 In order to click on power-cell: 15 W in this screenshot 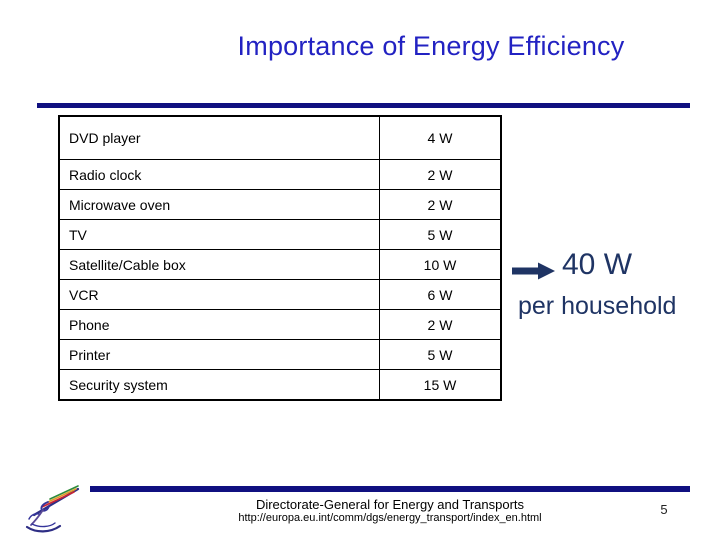, I will do `click(440, 385)`.